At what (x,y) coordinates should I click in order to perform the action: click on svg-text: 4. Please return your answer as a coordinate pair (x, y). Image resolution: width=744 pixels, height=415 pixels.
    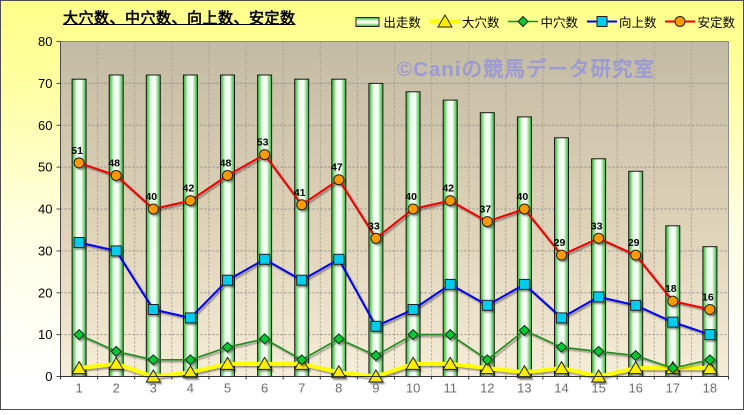
    Looking at the image, I should click on (190, 388).